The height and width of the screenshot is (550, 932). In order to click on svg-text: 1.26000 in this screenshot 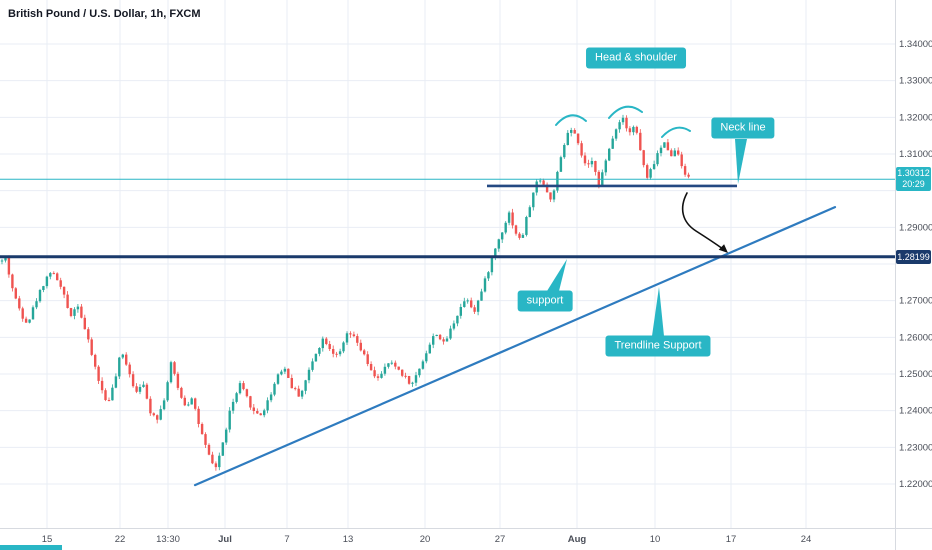, I will do `click(915, 337)`.